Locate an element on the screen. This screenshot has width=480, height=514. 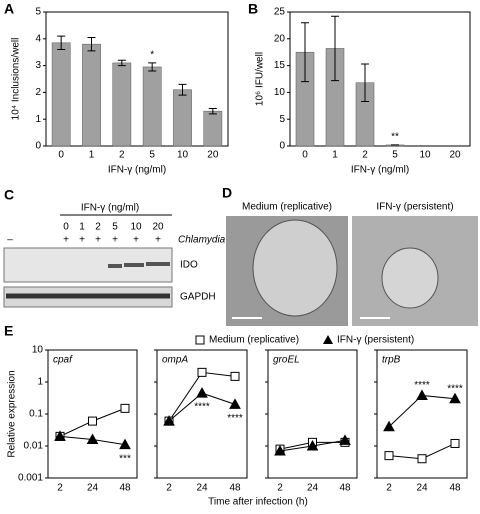
dose-label: 1 is located at coordinates (82, 227).